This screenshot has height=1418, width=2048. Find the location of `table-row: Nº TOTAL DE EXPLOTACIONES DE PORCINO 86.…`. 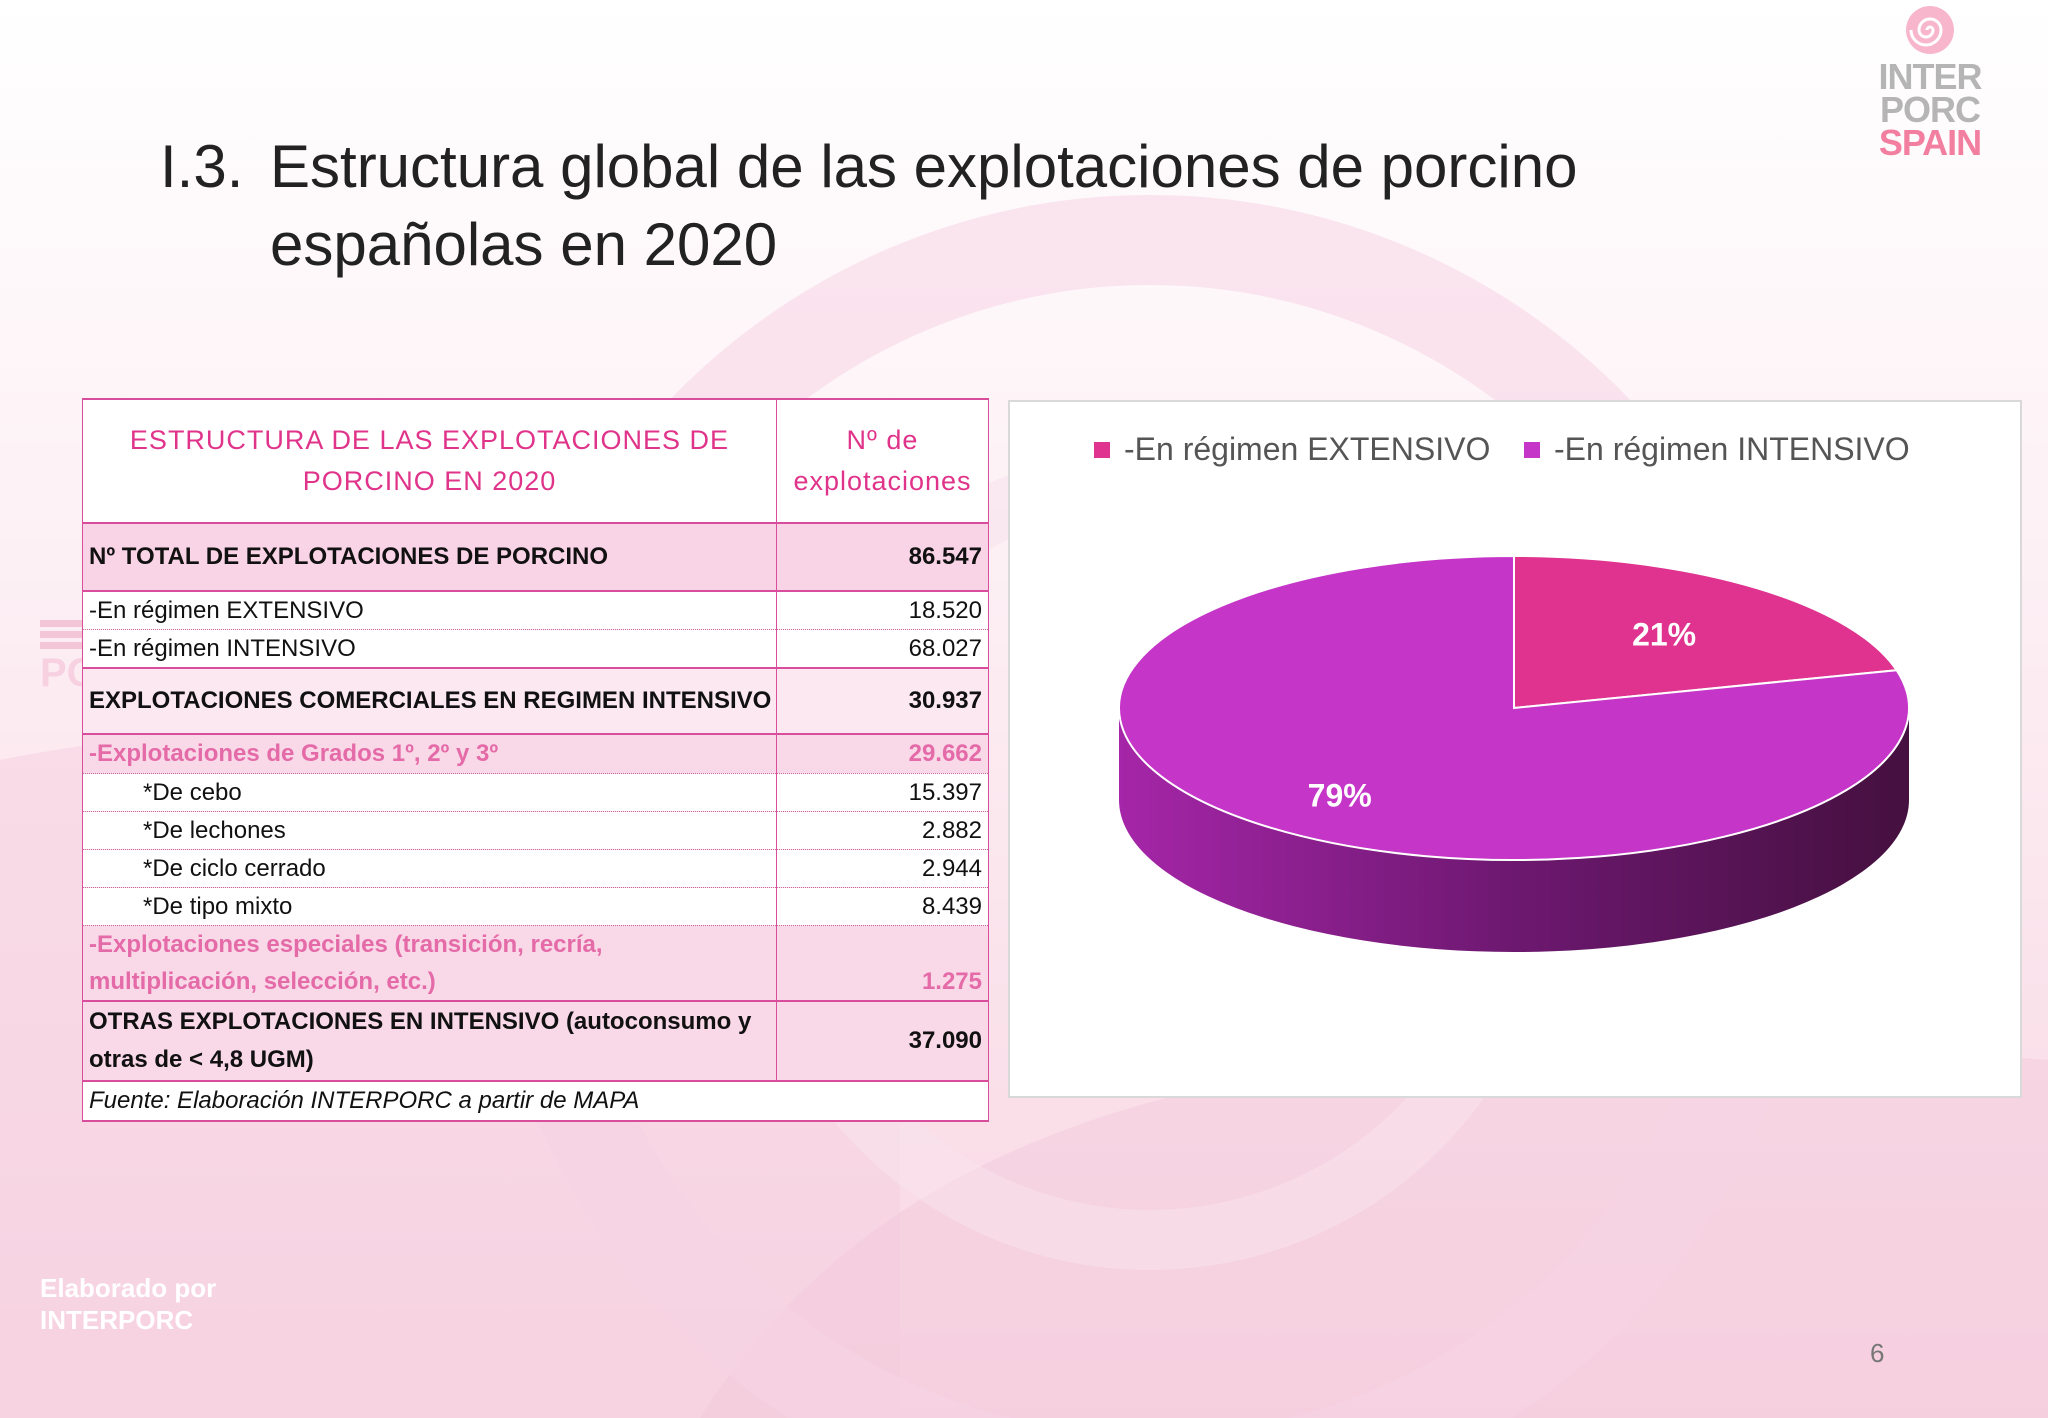

table-row: Nº TOTAL DE EXPLOTACIONES DE PORCINO 86.… is located at coordinates (535, 557).